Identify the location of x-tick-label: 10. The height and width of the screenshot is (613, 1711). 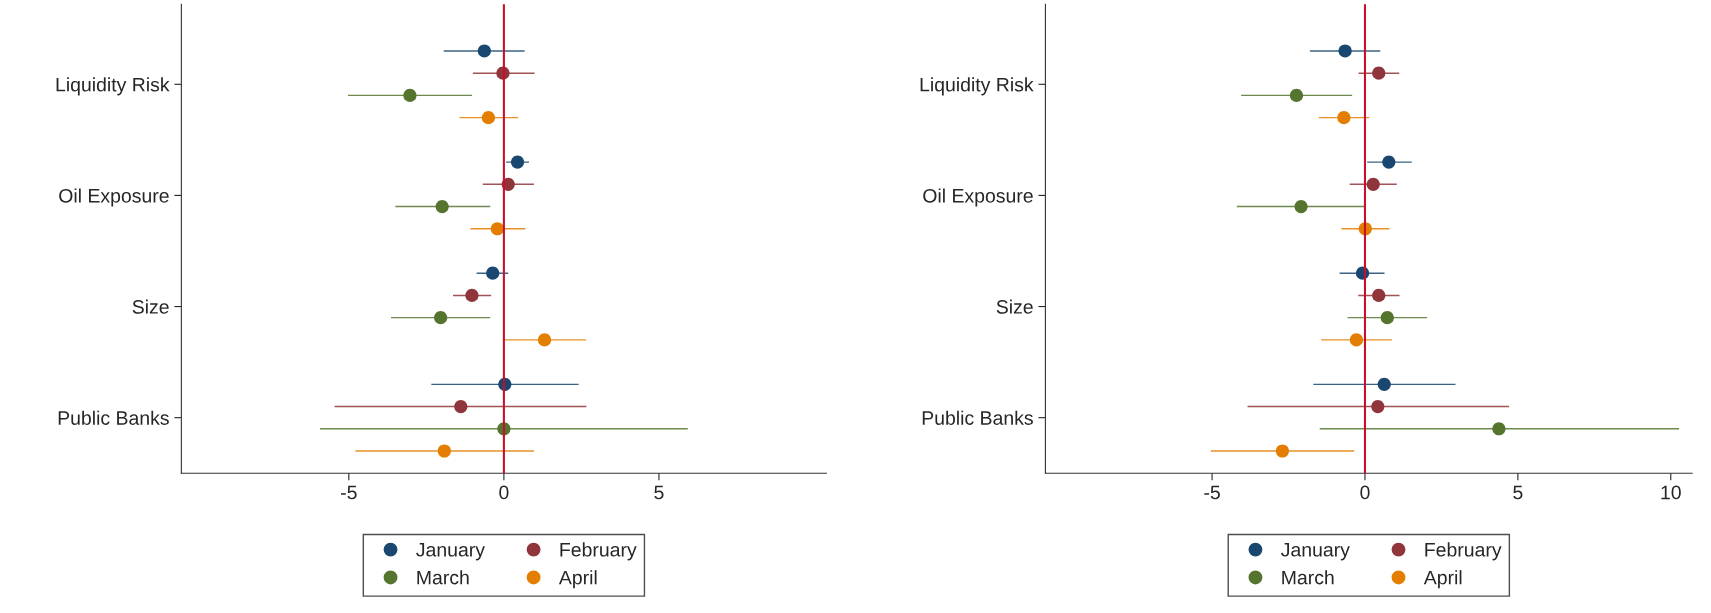
(1671, 492).